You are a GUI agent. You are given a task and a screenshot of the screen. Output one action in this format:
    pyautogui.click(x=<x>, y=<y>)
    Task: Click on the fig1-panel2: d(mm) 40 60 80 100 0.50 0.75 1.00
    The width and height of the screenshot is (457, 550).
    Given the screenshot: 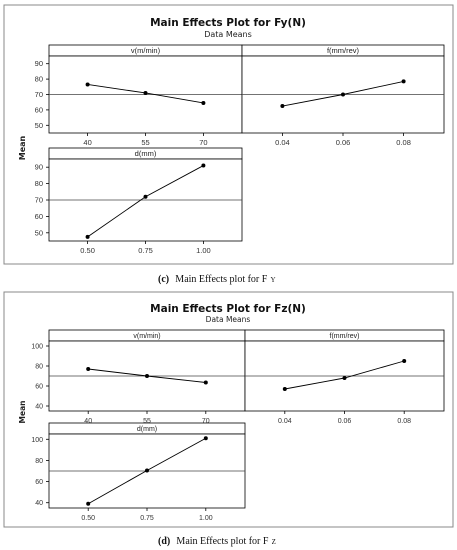 What is the action you would take?
    pyautogui.click(x=138, y=472)
    